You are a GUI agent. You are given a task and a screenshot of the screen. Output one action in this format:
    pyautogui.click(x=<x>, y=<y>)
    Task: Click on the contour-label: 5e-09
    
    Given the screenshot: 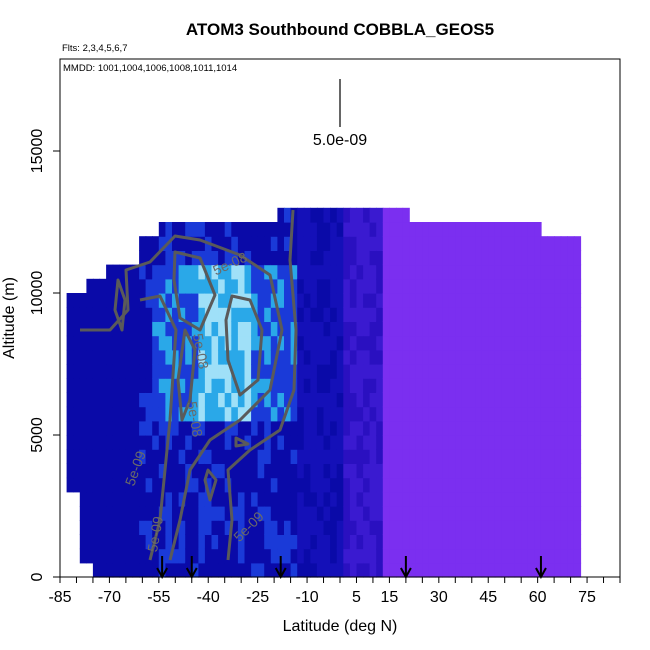 What is the action you would take?
    pyautogui.click(x=155, y=534)
    